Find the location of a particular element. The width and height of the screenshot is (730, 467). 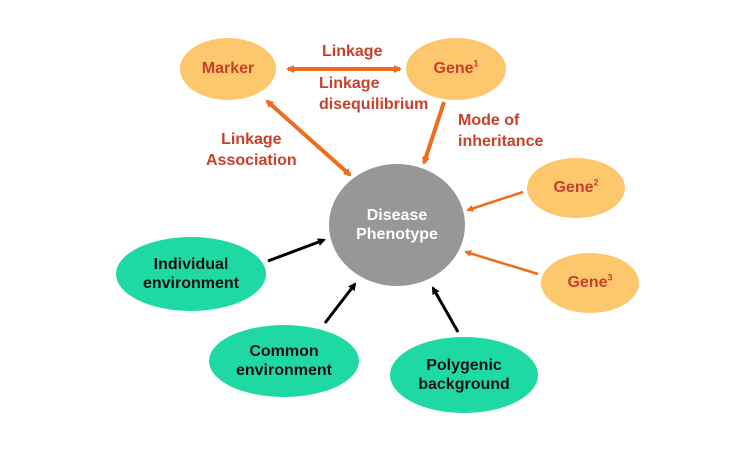

arrow-marker-disease is located at coordinates (308, 138).